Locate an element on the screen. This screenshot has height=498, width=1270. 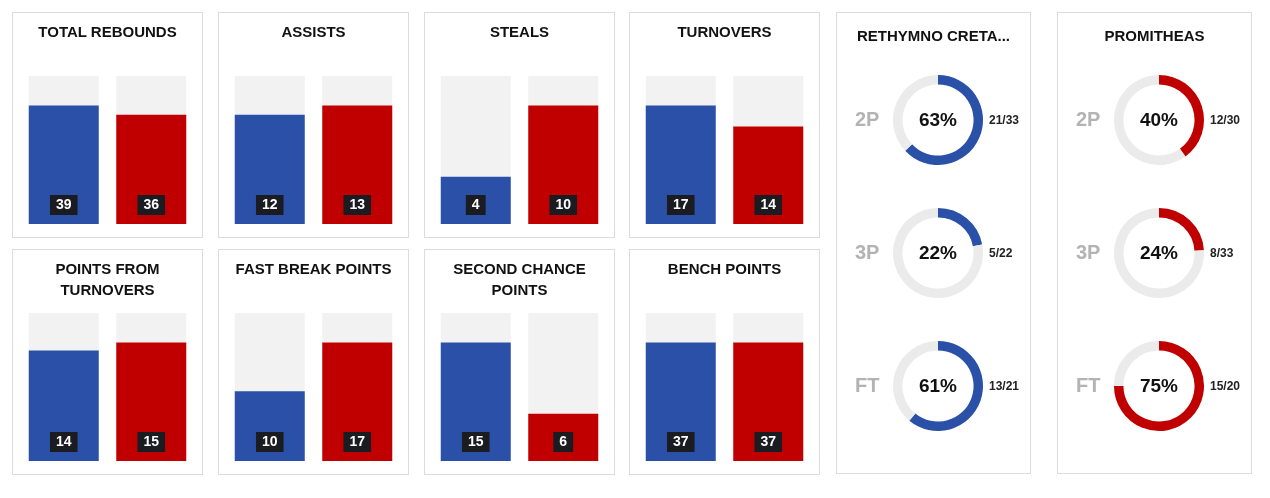
text: 15/20 is located at coordinates (1225, 386).